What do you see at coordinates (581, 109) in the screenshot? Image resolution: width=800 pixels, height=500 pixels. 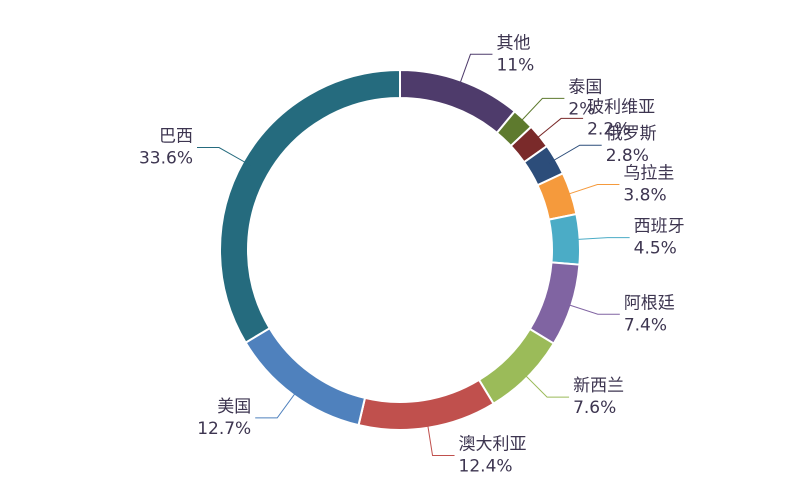 I see `value-label: 2%` at bounding box center [581, 109].